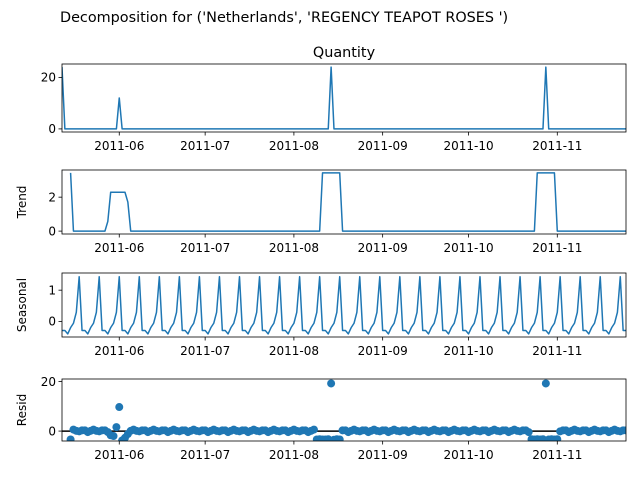 The image size is (640, 480). What do you see at coordinates (22, 410) in the screenshot?
I see `y-axis-label: Resid` at bounding box center [22, 410].